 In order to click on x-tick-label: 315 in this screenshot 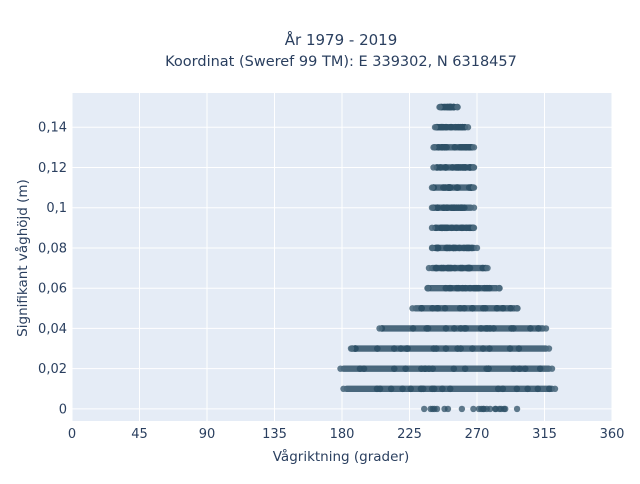, I will do `click(544, 434)`.